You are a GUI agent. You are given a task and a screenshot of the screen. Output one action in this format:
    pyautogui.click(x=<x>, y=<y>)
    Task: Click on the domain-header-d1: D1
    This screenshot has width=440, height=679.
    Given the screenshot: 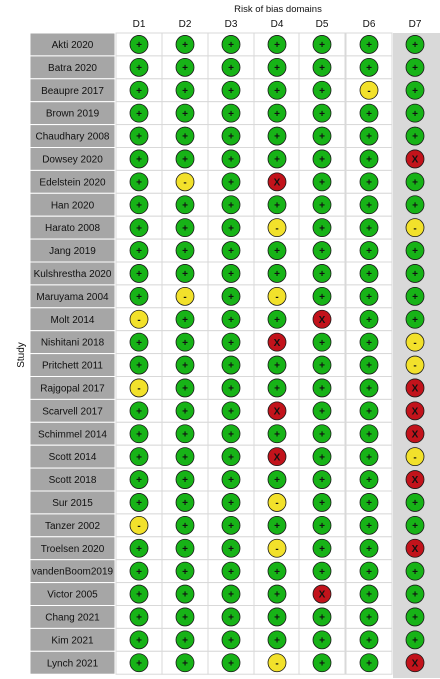 What is the action you would take?
    pyautogui.click(x=139, y=24)
    